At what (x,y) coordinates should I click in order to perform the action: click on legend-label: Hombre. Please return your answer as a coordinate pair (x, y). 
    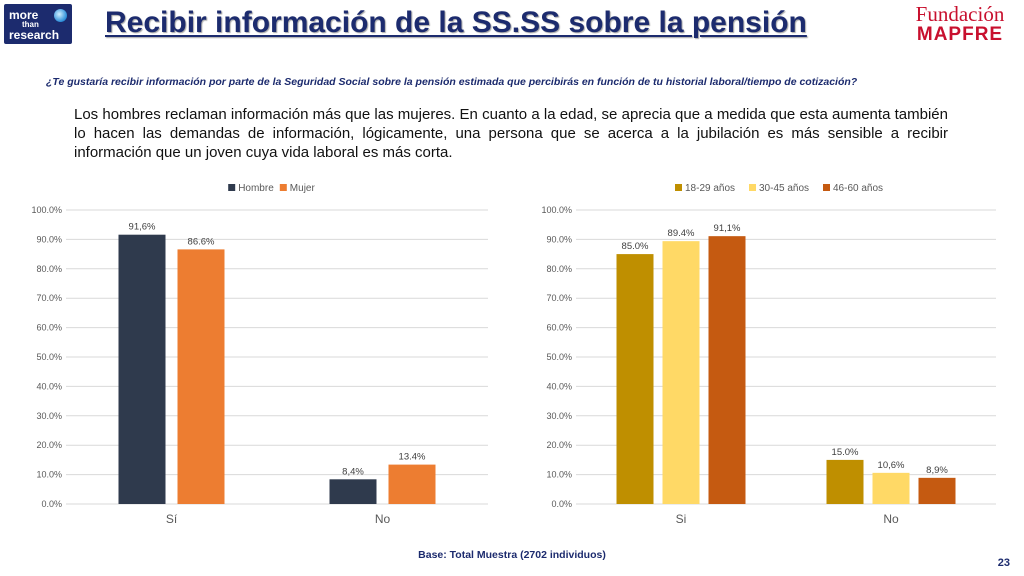
    Looking at the image, I should click on (256, 188).